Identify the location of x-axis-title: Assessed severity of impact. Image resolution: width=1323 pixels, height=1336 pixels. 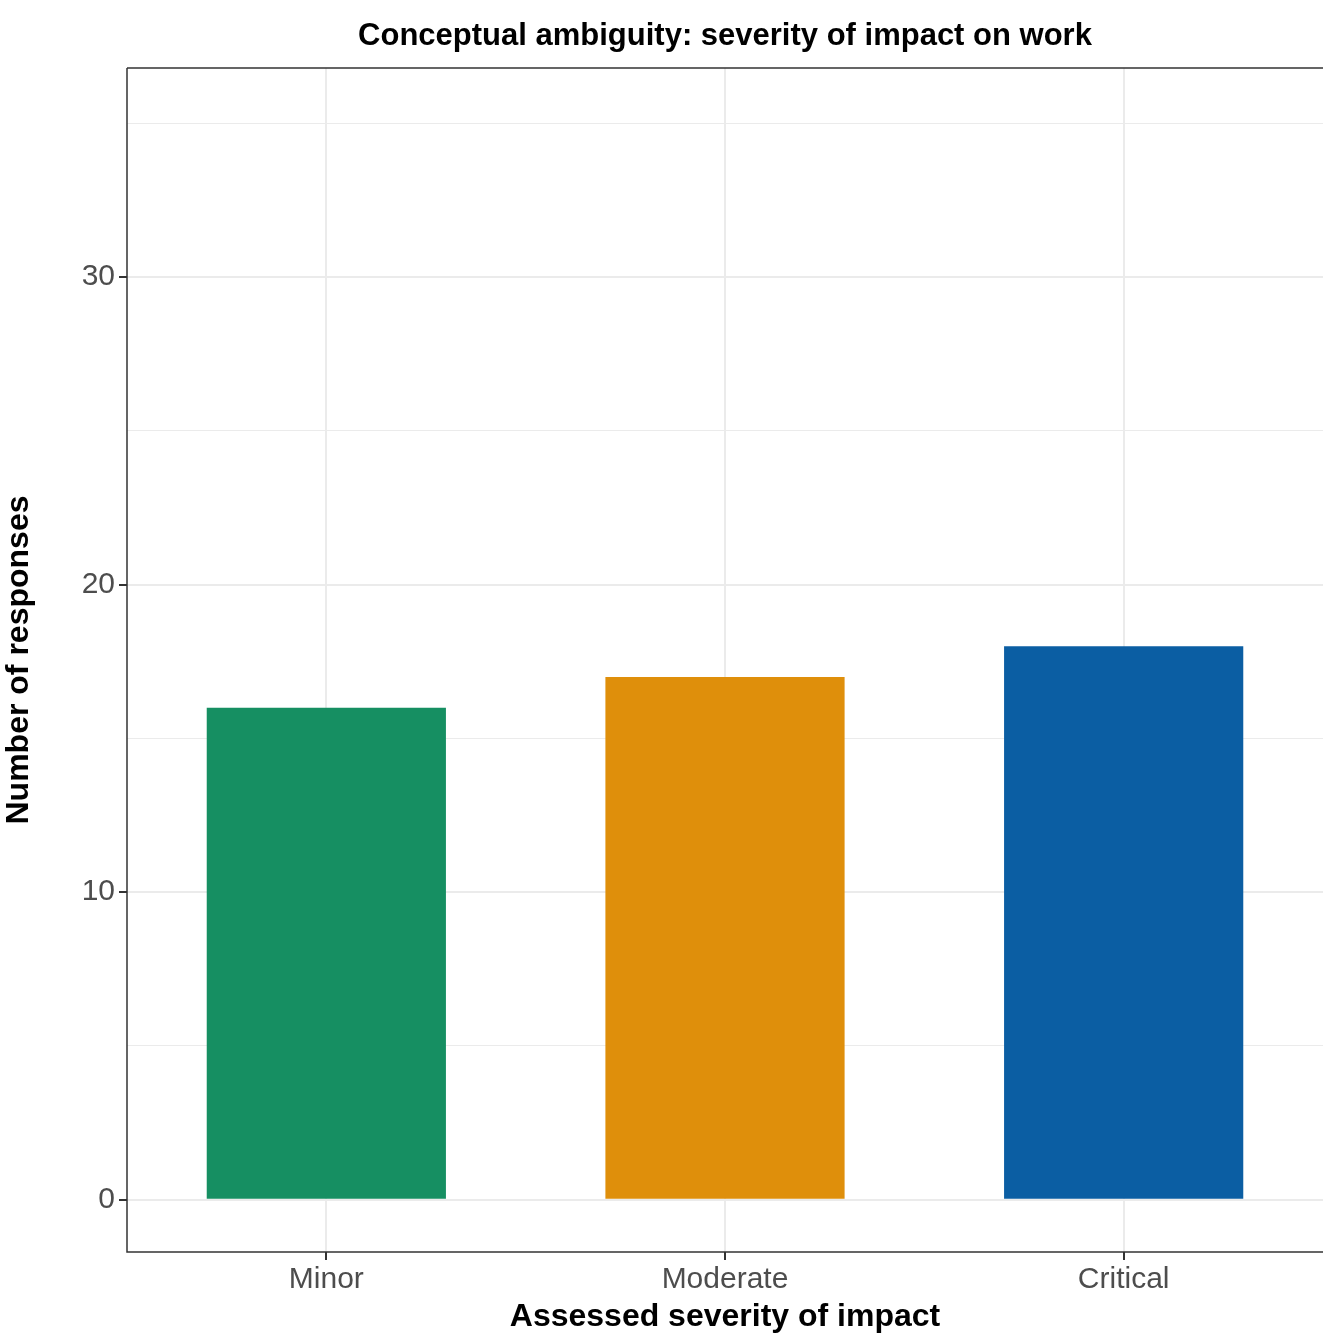
(725, 1314).